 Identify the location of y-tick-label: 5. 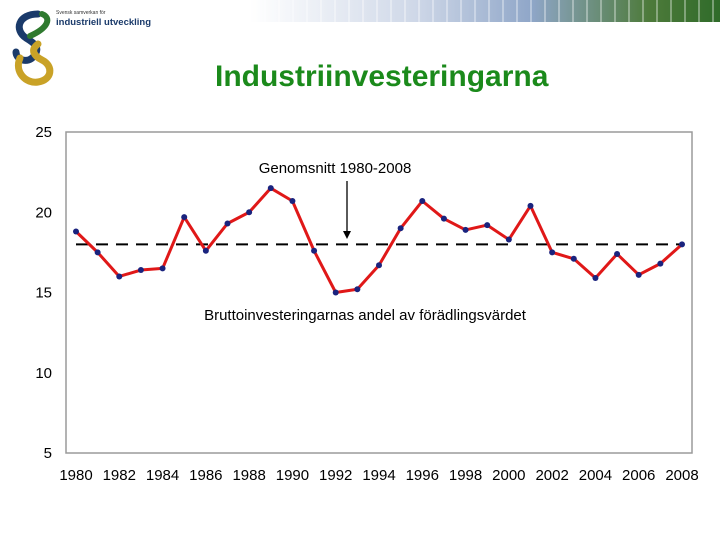
(48, 453).